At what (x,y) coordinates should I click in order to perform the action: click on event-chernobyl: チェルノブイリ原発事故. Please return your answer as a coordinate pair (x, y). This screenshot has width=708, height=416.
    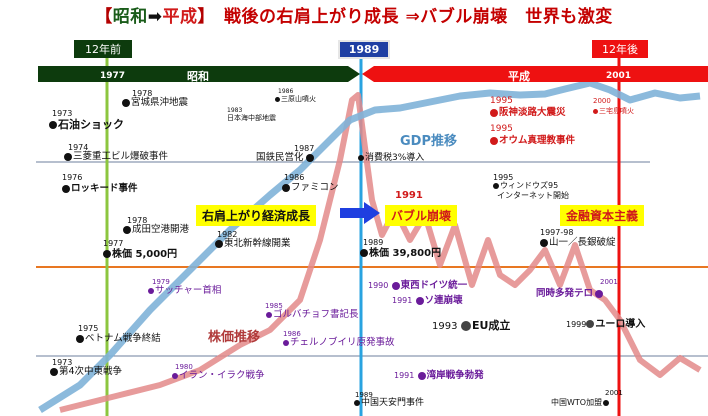
    Looking at the image, I should click on (339, 342).